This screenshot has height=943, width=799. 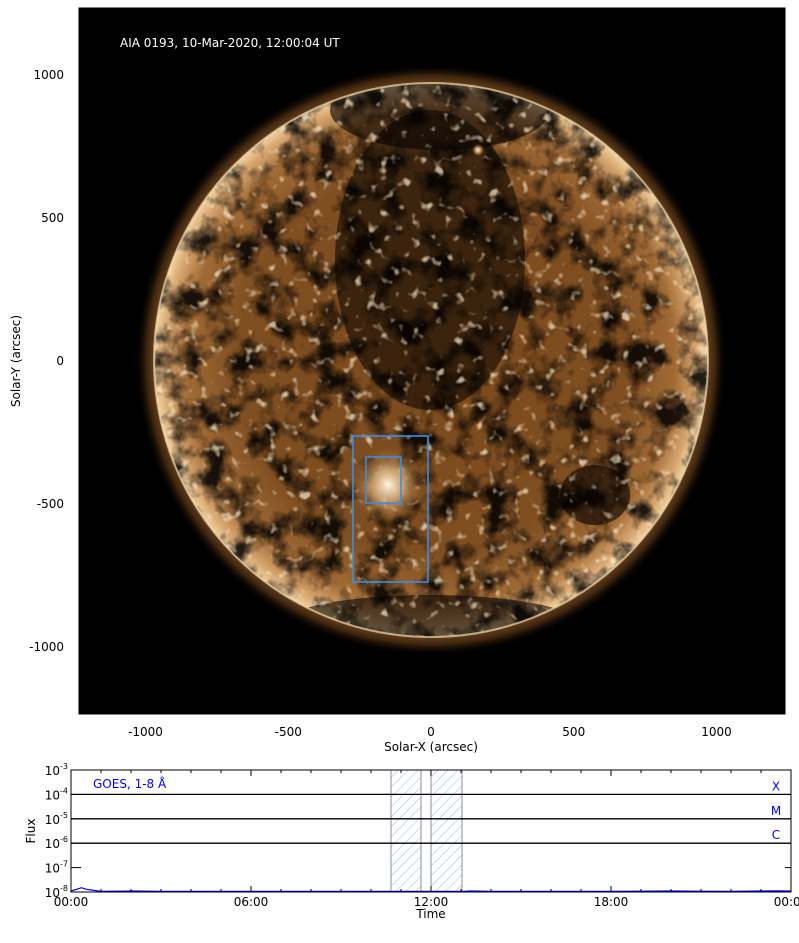 I want to click on active-region, so click(x=388, y=485).